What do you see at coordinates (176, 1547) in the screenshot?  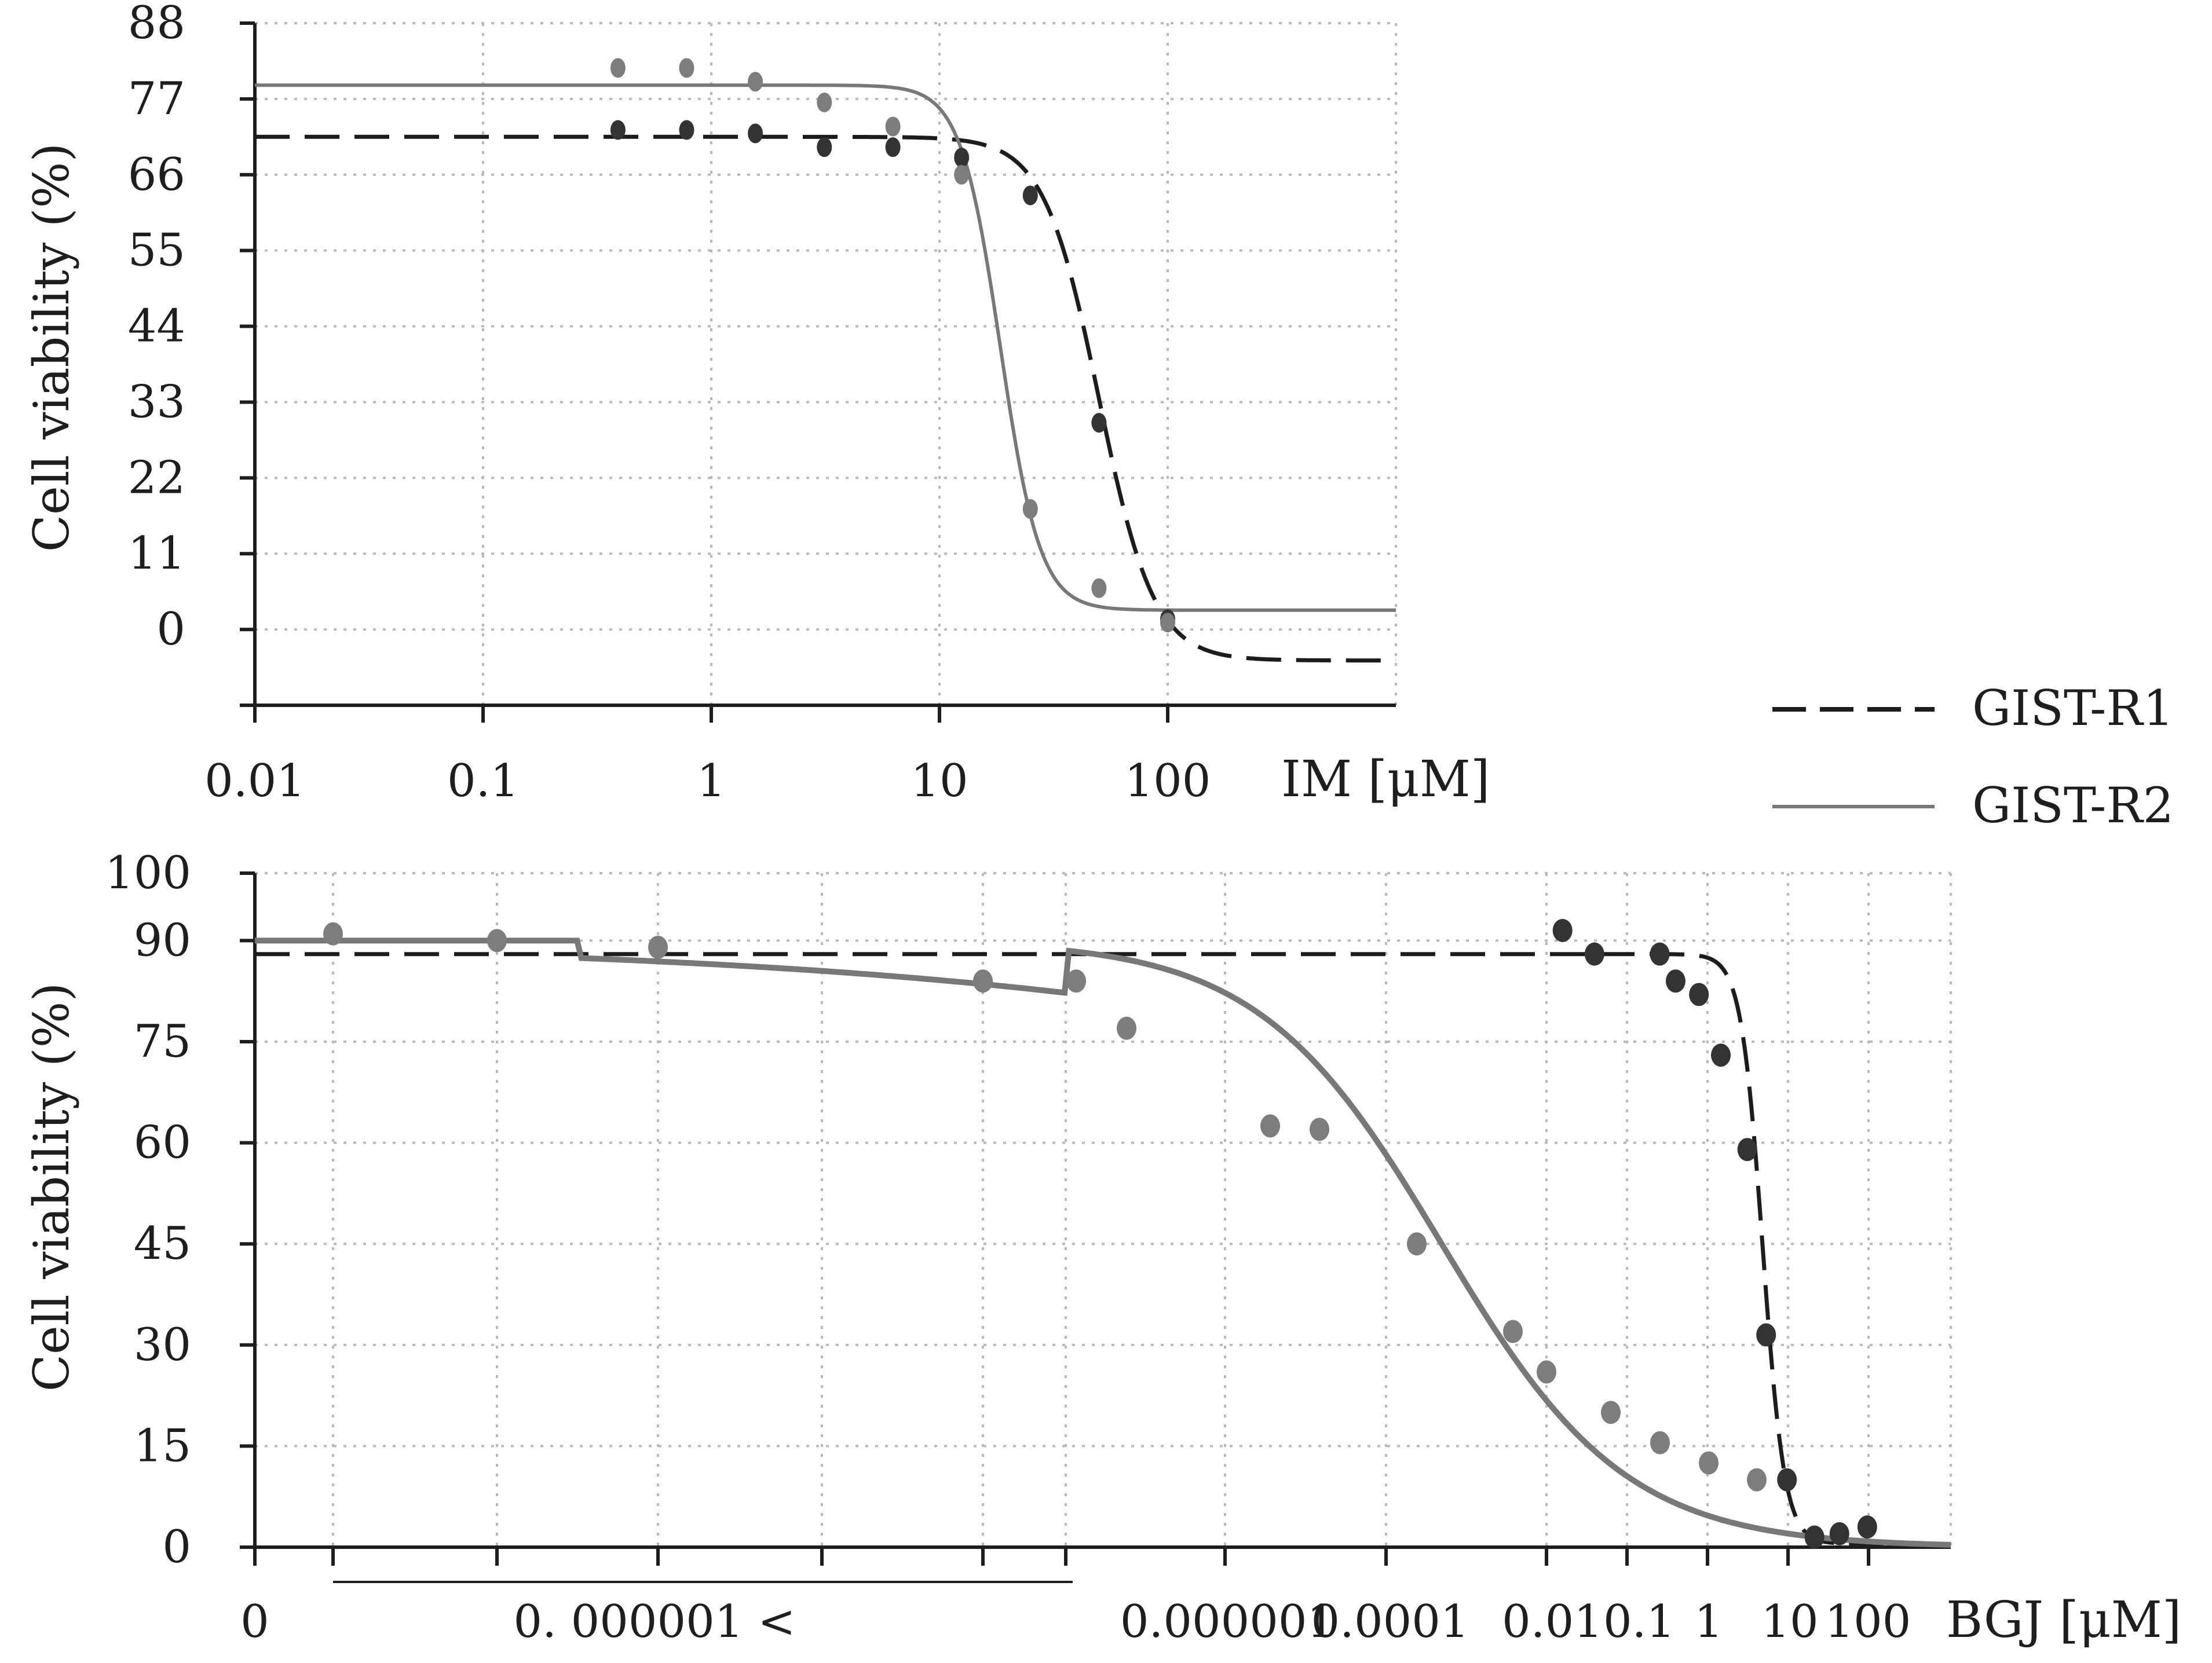 I see `bottom-y-tick-label: 0` at bounding box center [176, 1547].